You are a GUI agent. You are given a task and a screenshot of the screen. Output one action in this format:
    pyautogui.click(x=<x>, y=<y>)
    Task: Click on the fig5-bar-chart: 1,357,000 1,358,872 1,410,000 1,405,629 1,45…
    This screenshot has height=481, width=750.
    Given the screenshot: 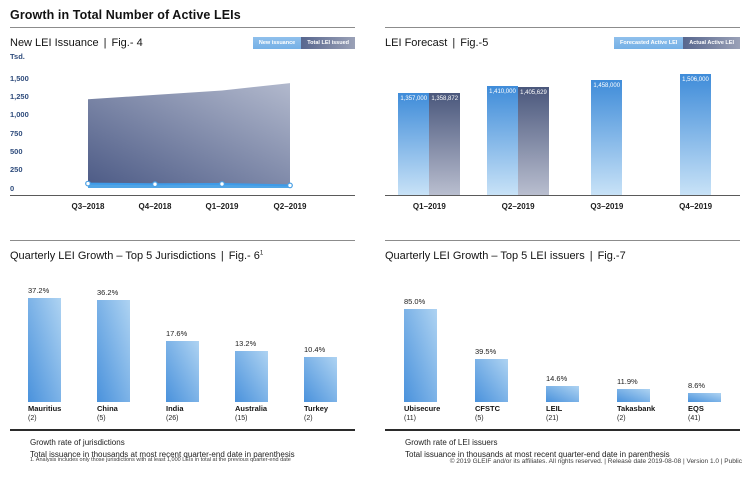 What is the action you would take?
    pyautogui.click(x=562, y=129)
    